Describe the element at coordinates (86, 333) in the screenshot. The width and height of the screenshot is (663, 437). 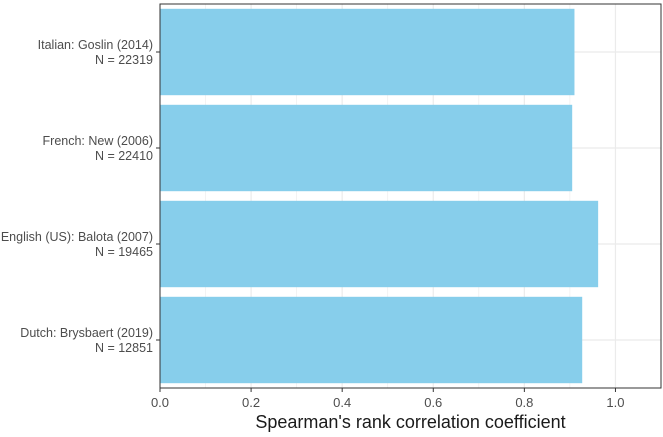
I see `category-name: Dutch: Brysbaert (2019)` at that location.